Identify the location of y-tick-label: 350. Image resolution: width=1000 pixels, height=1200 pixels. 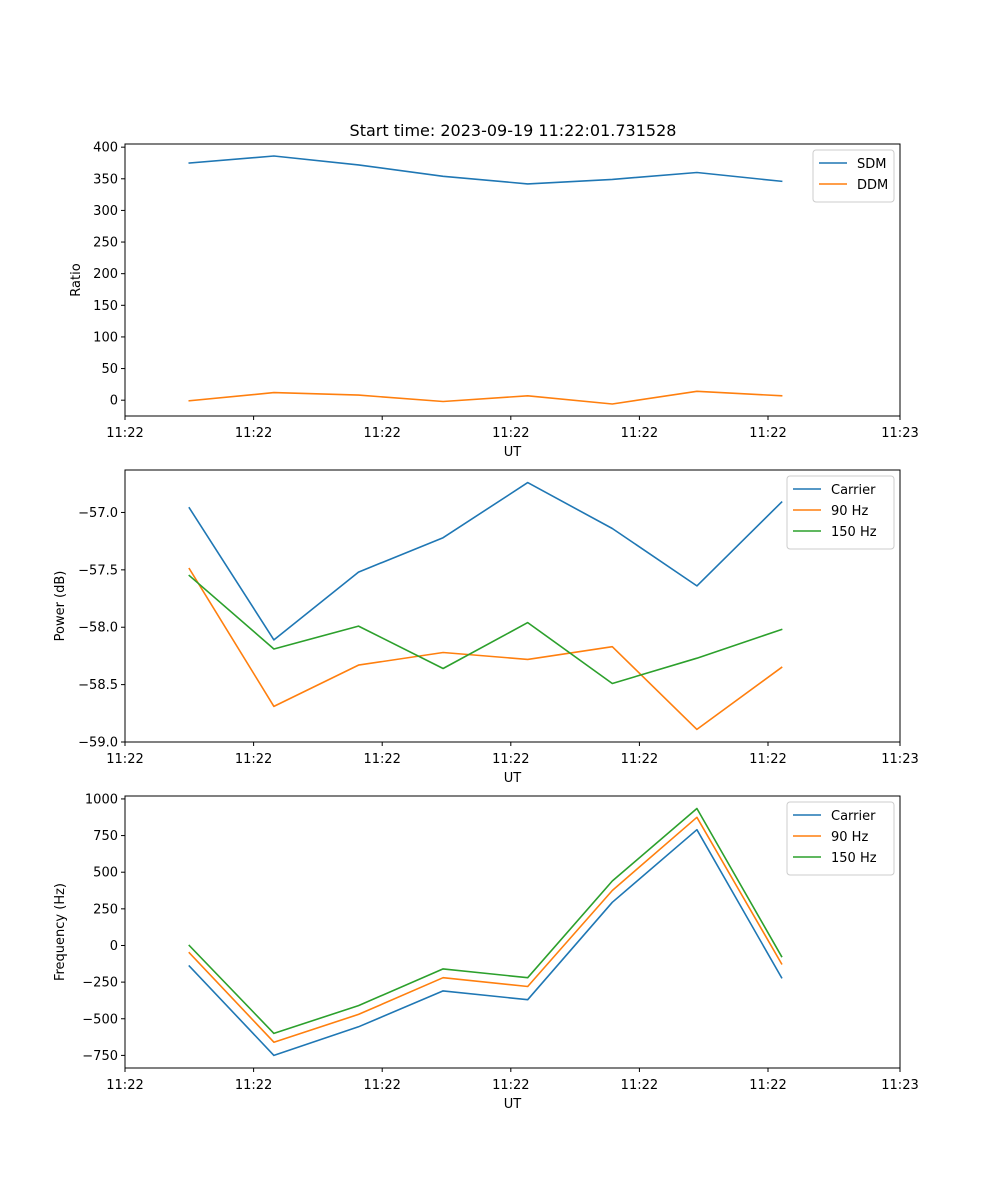
(105, 179).